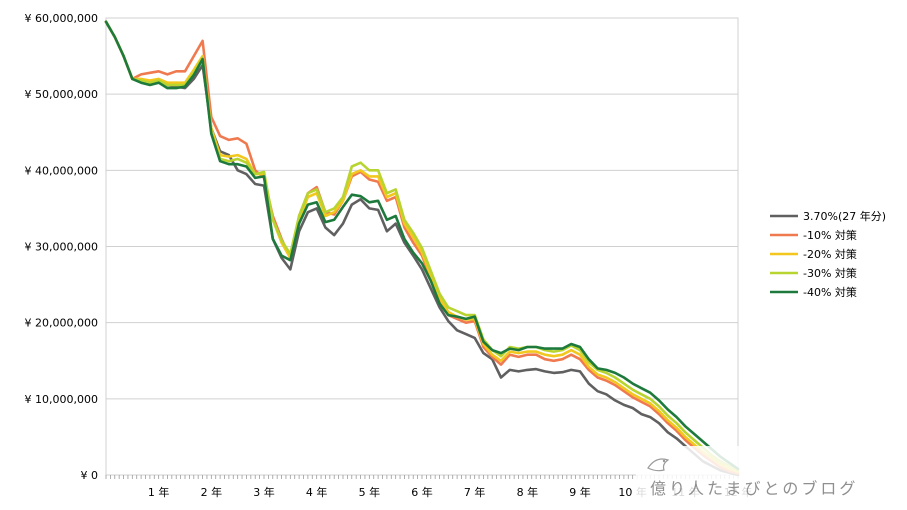 The width and height of the screenshot is (907, 510). What do you see at coordinates (844, 216) in the screenshot?
I see `legend-label: 3.70%(27 年分)` at bounding box center [844, 216].